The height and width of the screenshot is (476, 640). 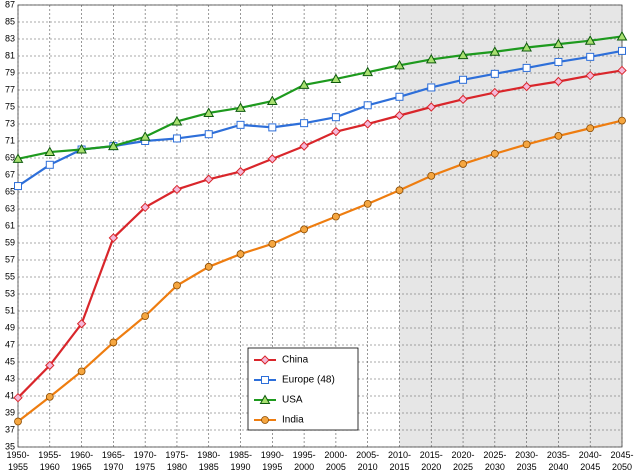 I want to click on y-tick-label: 83, so click(x=10, y=38).